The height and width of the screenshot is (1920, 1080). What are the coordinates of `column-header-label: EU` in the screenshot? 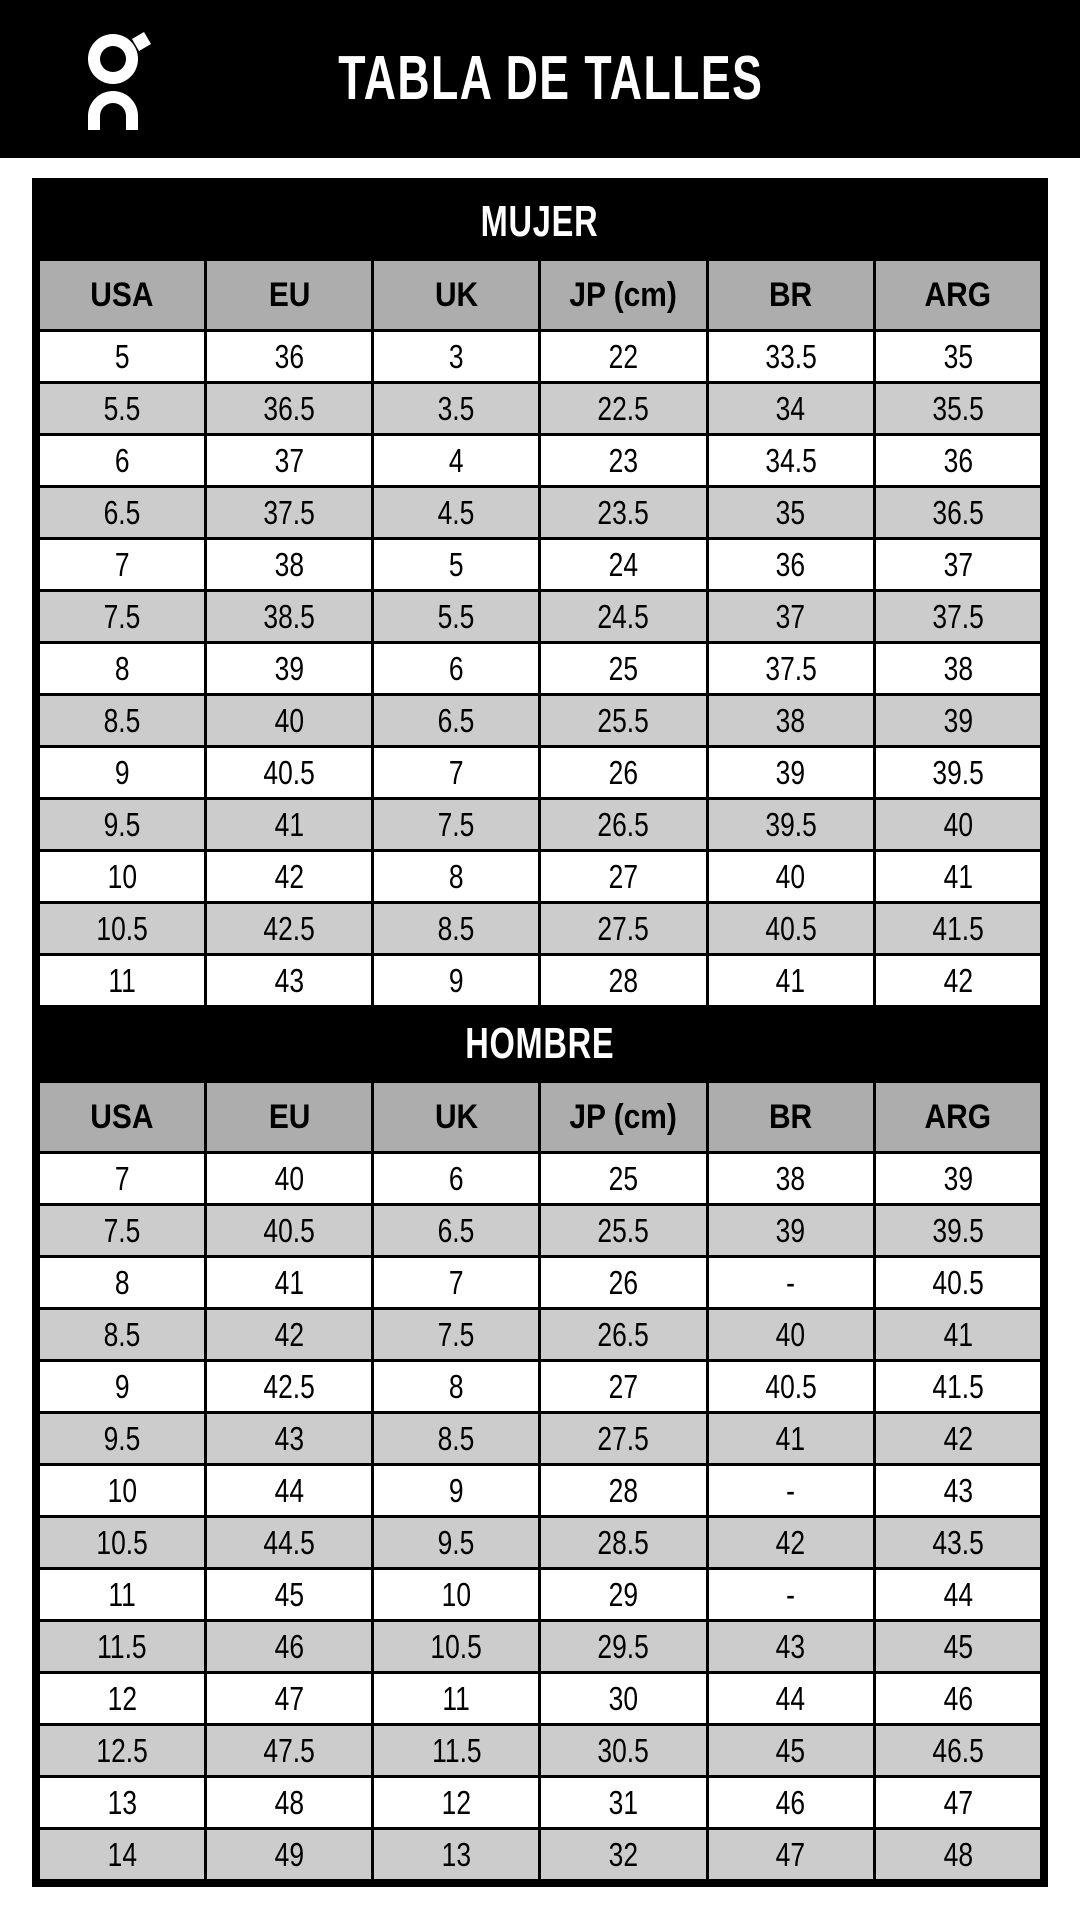 It's located at (289, 294).